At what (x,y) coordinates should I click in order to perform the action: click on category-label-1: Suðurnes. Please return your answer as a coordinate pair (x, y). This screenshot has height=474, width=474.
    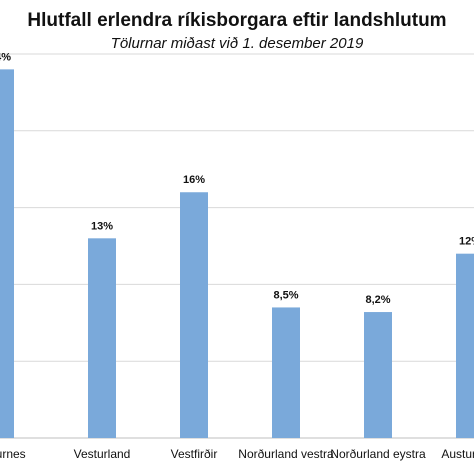
    Looking at the image, I should click on (13, 454).